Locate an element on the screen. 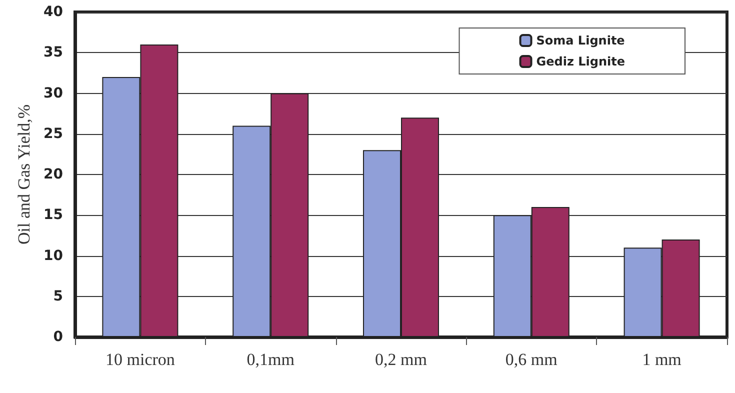  y-tick-label: 0 is located at coordinates (58, 337).